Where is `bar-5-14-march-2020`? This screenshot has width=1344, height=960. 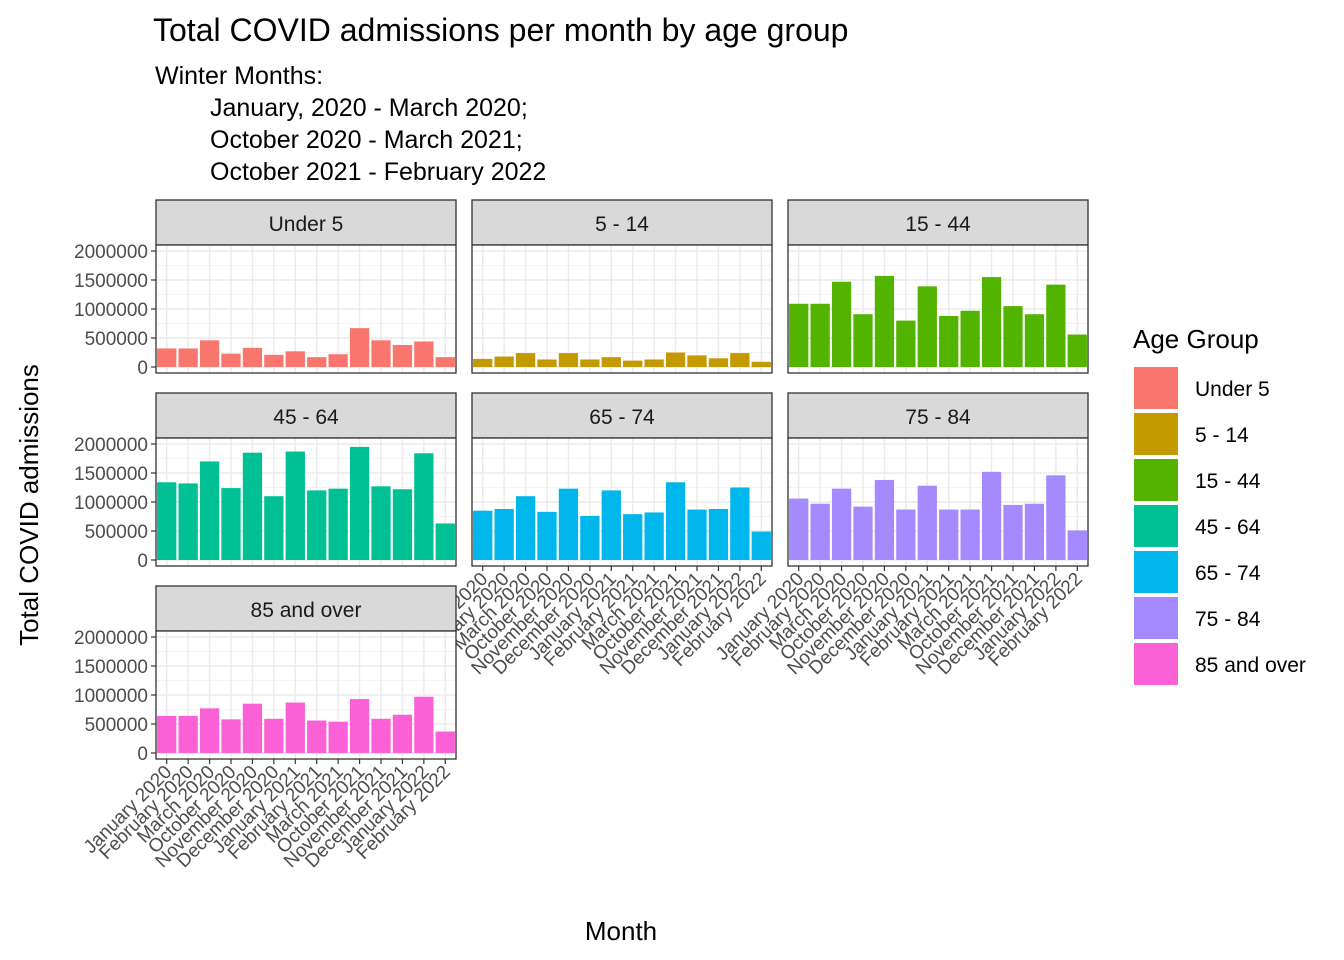 bar-5-14-march-2020 is located at coordinates (525, 360).